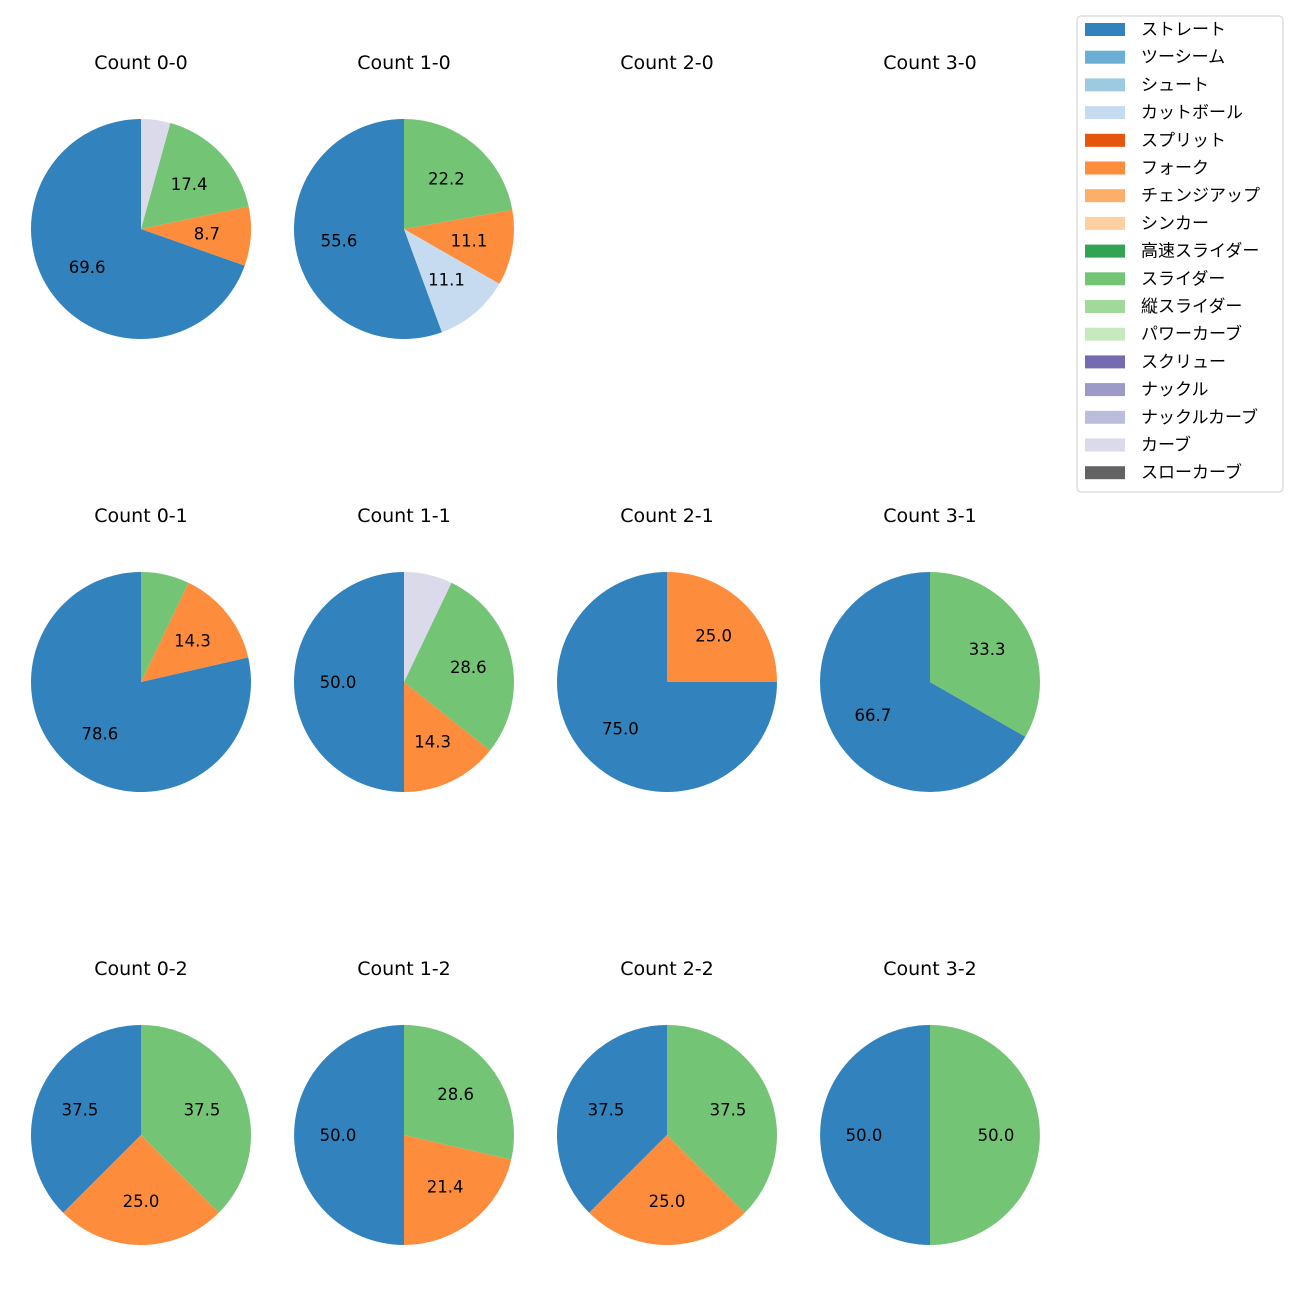  What do you see at coordinates (141, 63) in the screenshot?
I see `pie-title: Count 0-0` at bounding box center [141, 63].